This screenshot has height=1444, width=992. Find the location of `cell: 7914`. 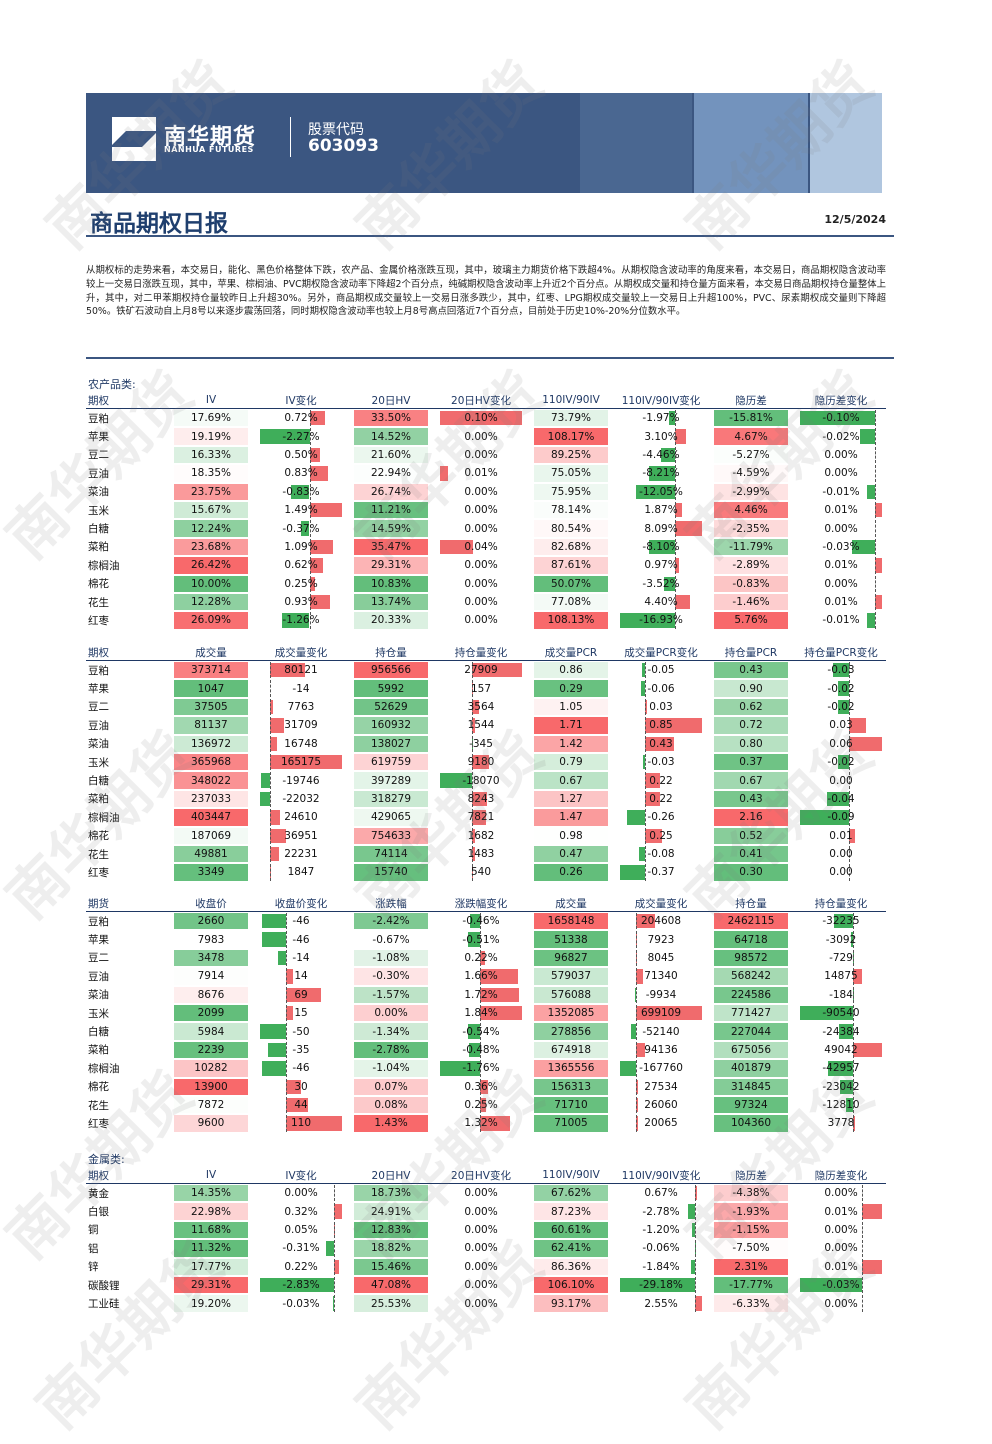

cell: 7914 is located at coordinates (211, 976).